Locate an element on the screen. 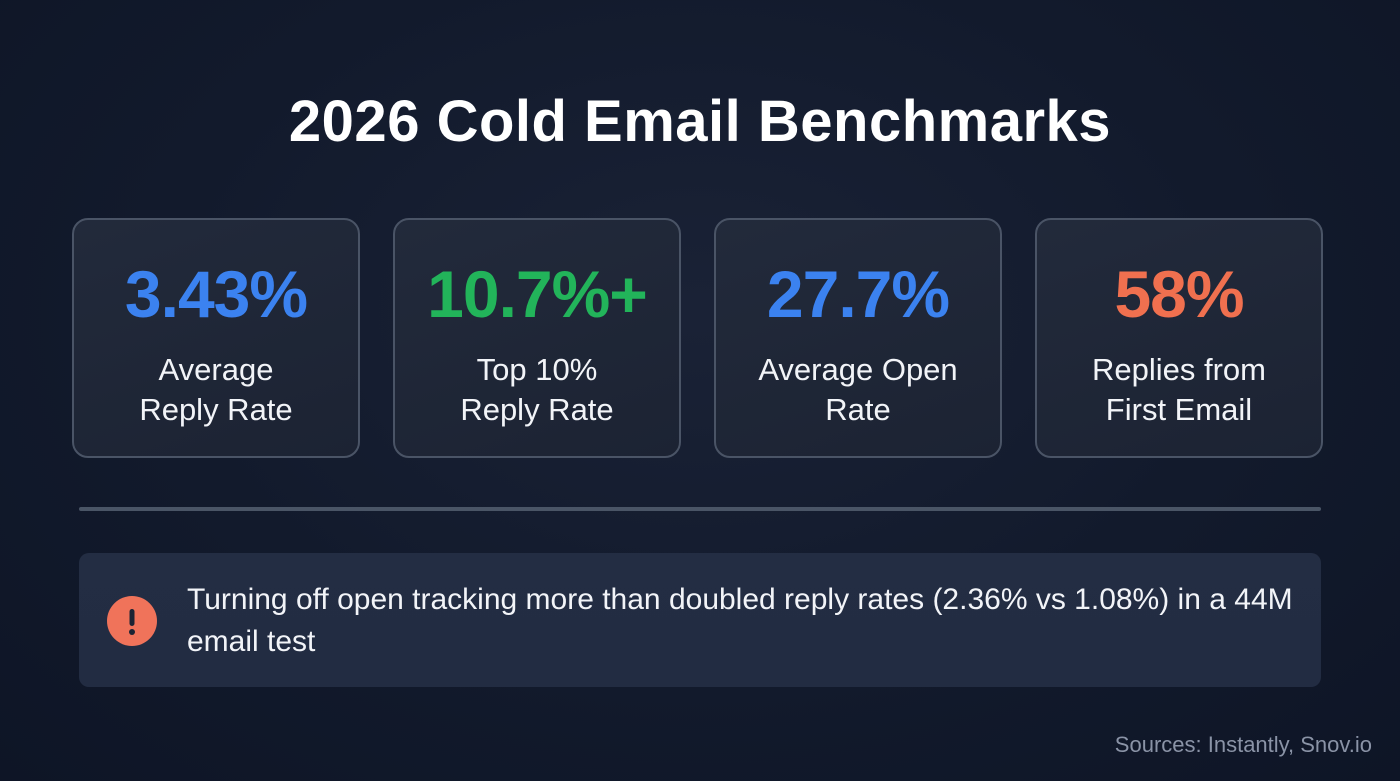  stat-card-average-open-rate: 27.7% Average Open Rate is located at coordinates (858, 338).